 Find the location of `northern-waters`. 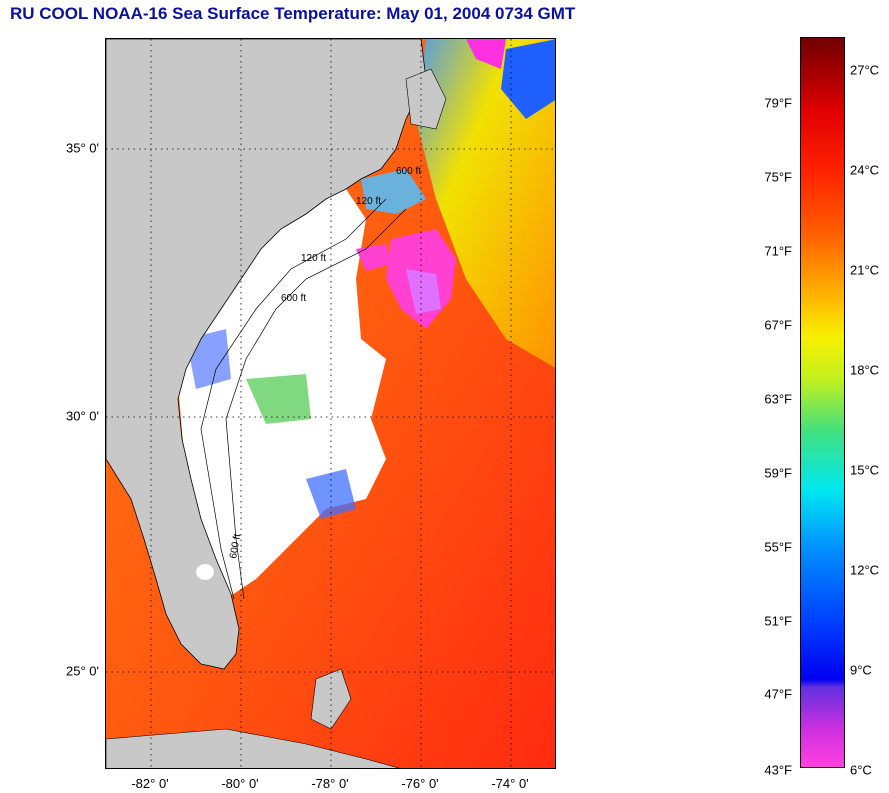

northern-waters is located at coordinates (485, 203).